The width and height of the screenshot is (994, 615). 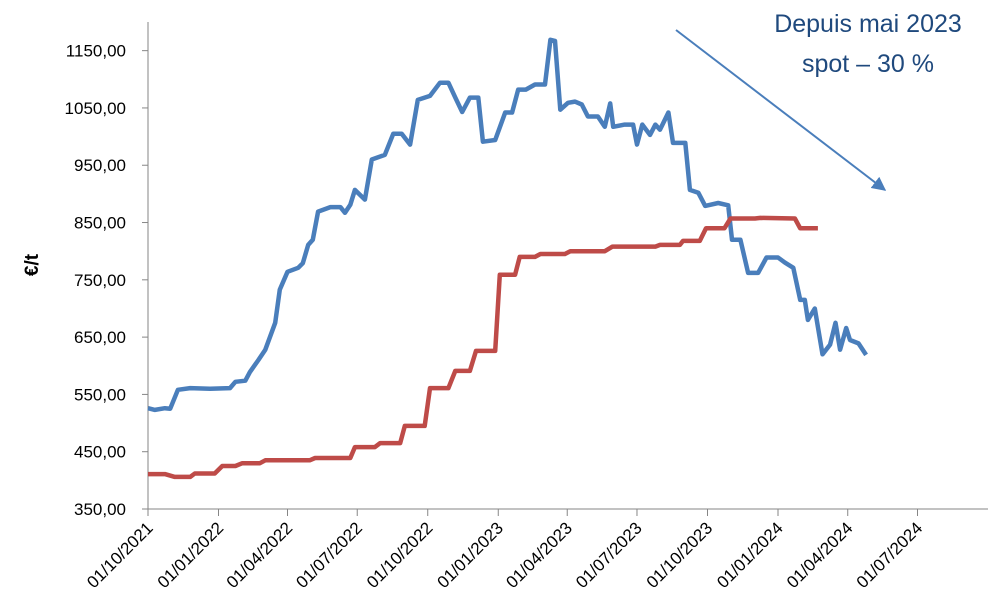 I want to click on y-tick-label: 350,00, so click(x=100, y=509).